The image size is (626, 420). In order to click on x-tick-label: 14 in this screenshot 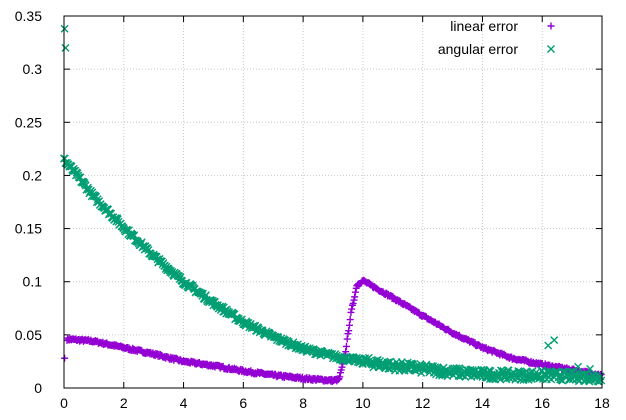, I will do `click(483, 403)`.